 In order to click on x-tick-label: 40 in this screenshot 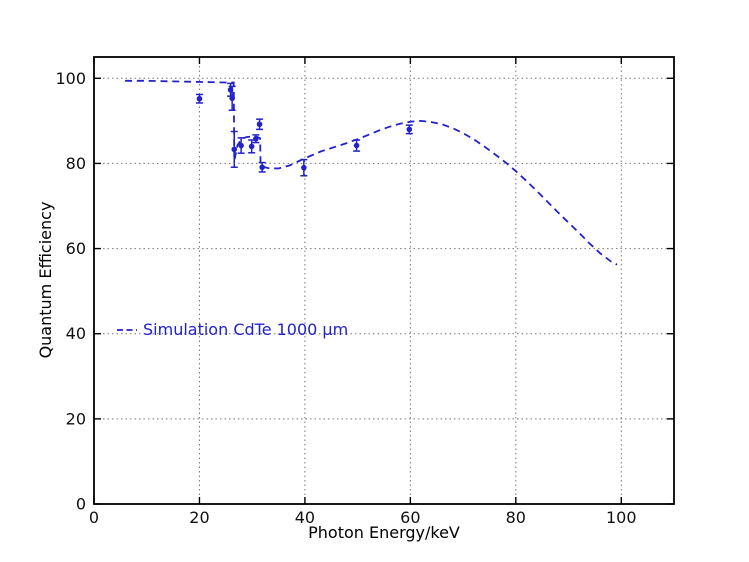, I will do `click(305, 517)`.